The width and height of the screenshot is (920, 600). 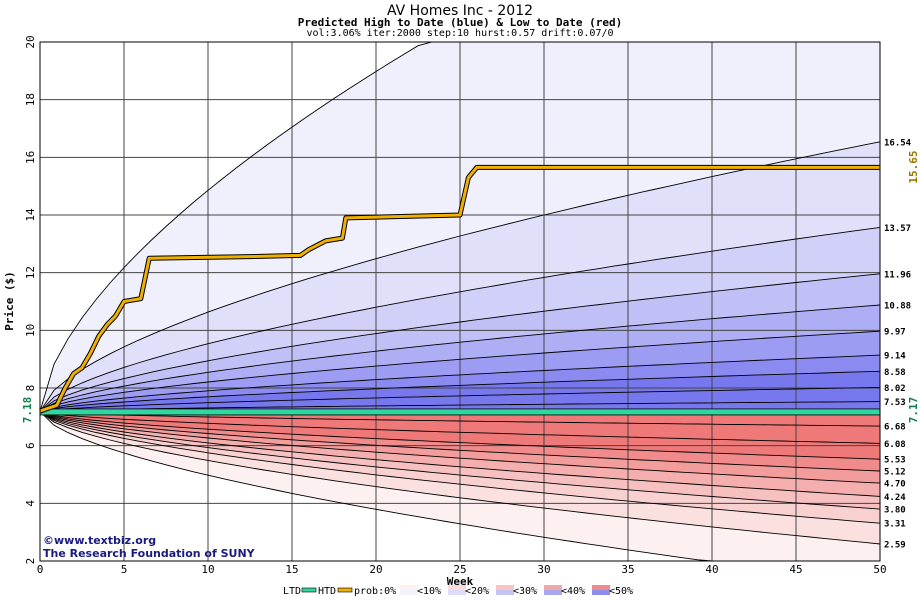 What do you see at coordinates (30, 215) in the screenshot?
I see `y-tick-label: 14` at bounding box center [30, 215].